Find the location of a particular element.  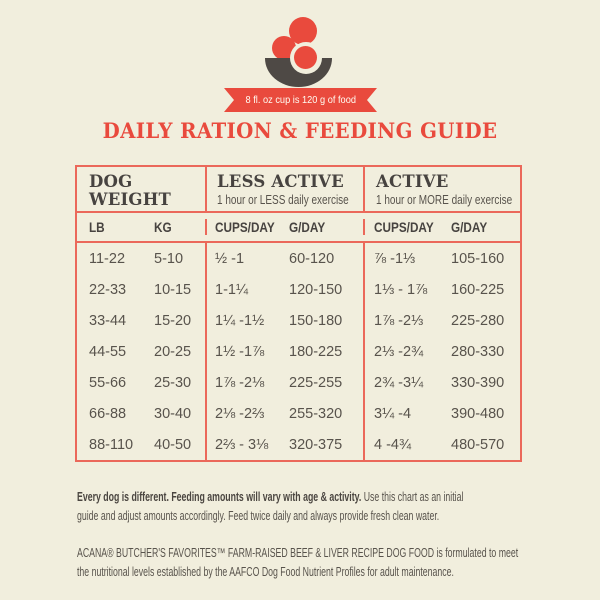

table-cell: 330-390 is located at coordinates (478, 382).